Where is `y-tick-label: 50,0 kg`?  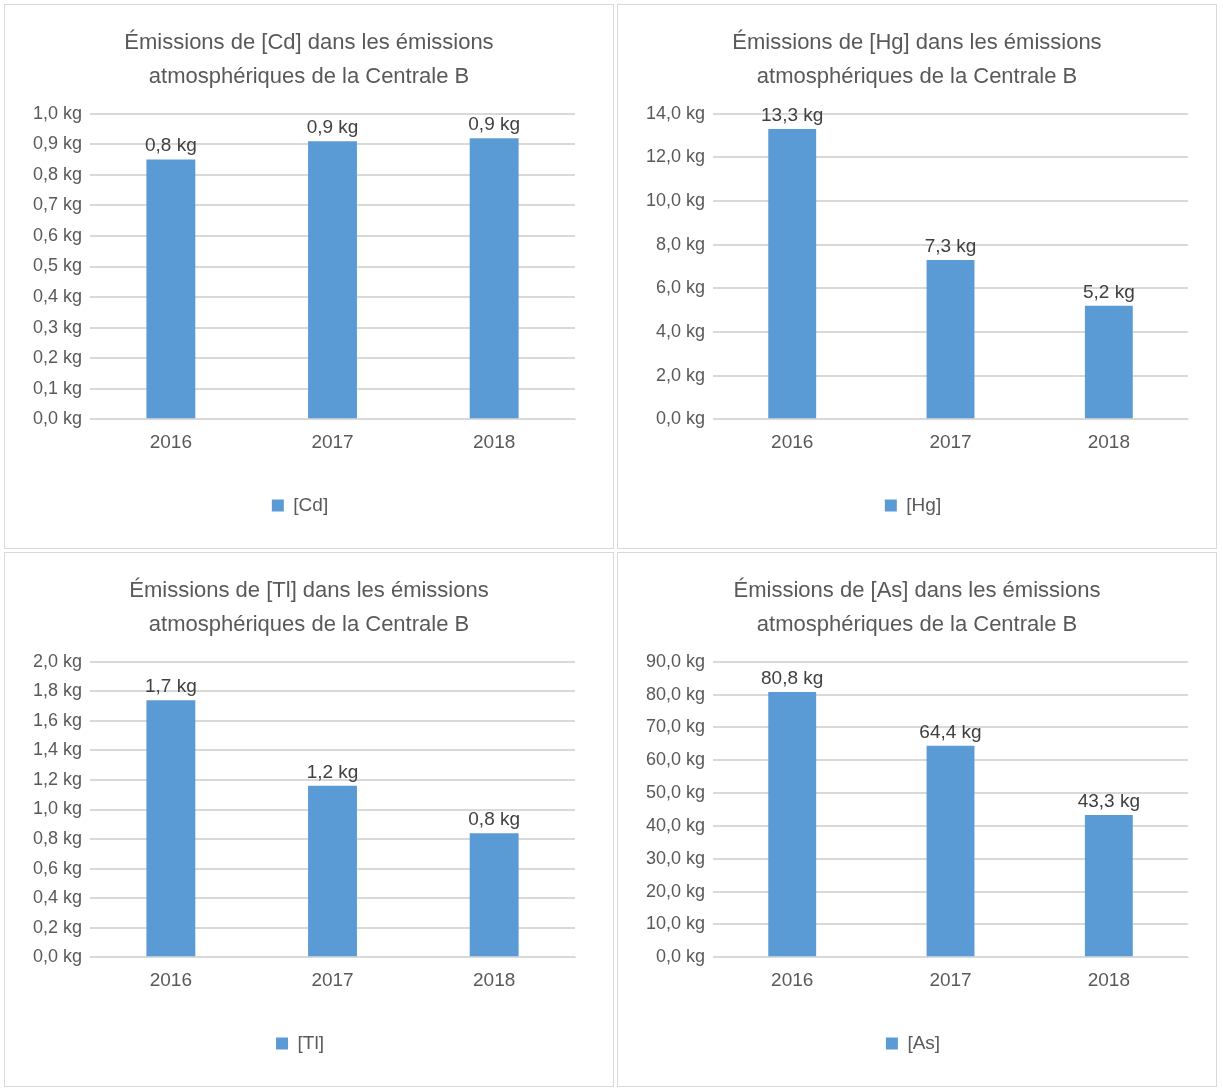
y-tick-label: 50,0 kg is located at coordinates (676, 792).